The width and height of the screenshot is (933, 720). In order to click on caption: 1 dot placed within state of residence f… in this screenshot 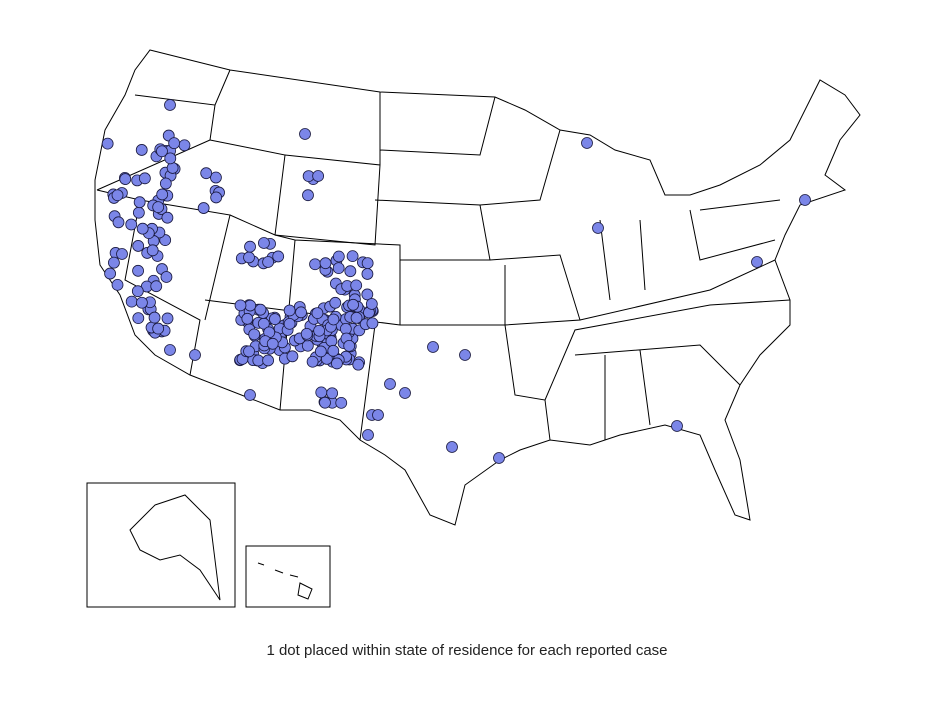, I will do `click(466, 650)`.